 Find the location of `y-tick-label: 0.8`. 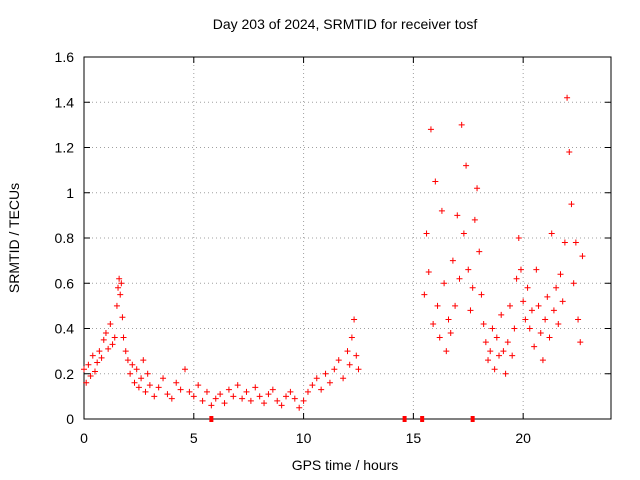

y-tick-label: 0.8 is located at coordinates (65, 238).